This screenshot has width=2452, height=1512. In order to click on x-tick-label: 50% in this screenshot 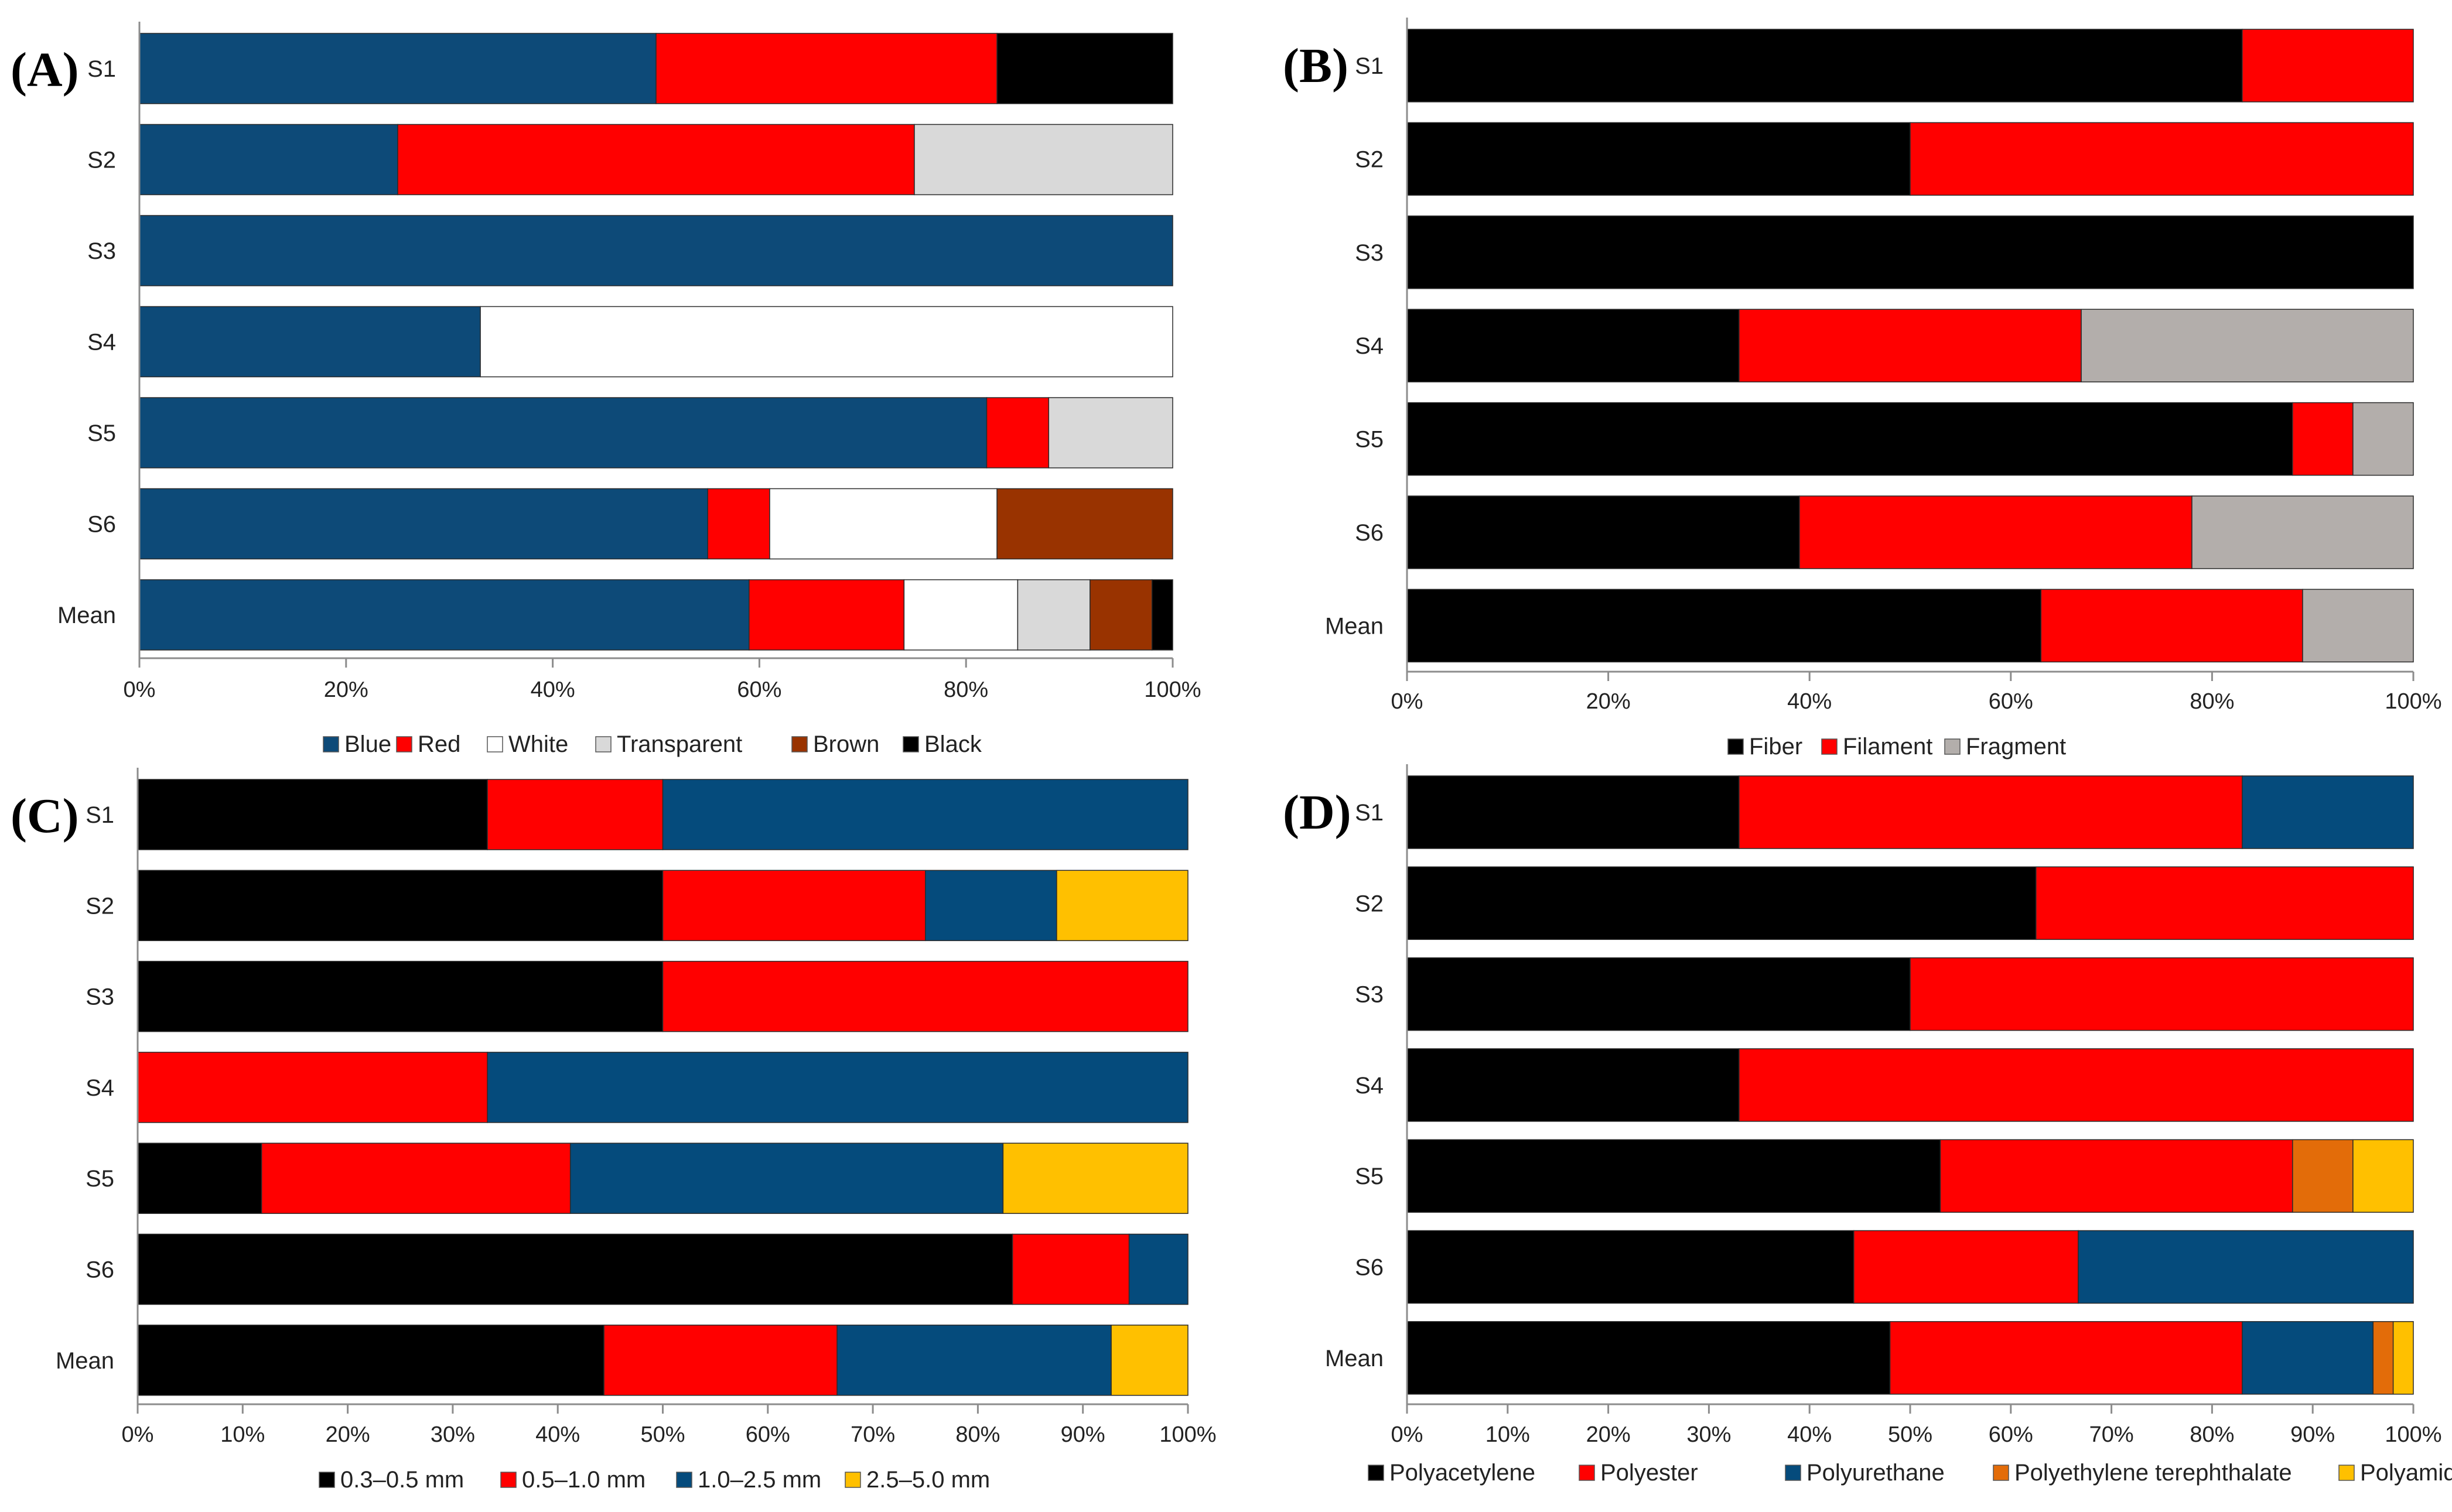, I will do `click(1910, 1434)`.